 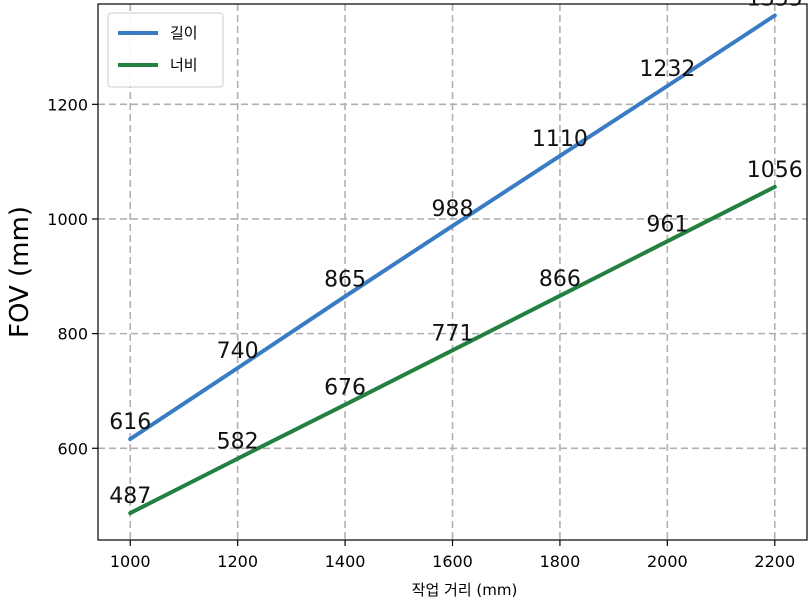 I want to click on x-axis-label: 작업 거리 (mm), so click(x=465, y=590).